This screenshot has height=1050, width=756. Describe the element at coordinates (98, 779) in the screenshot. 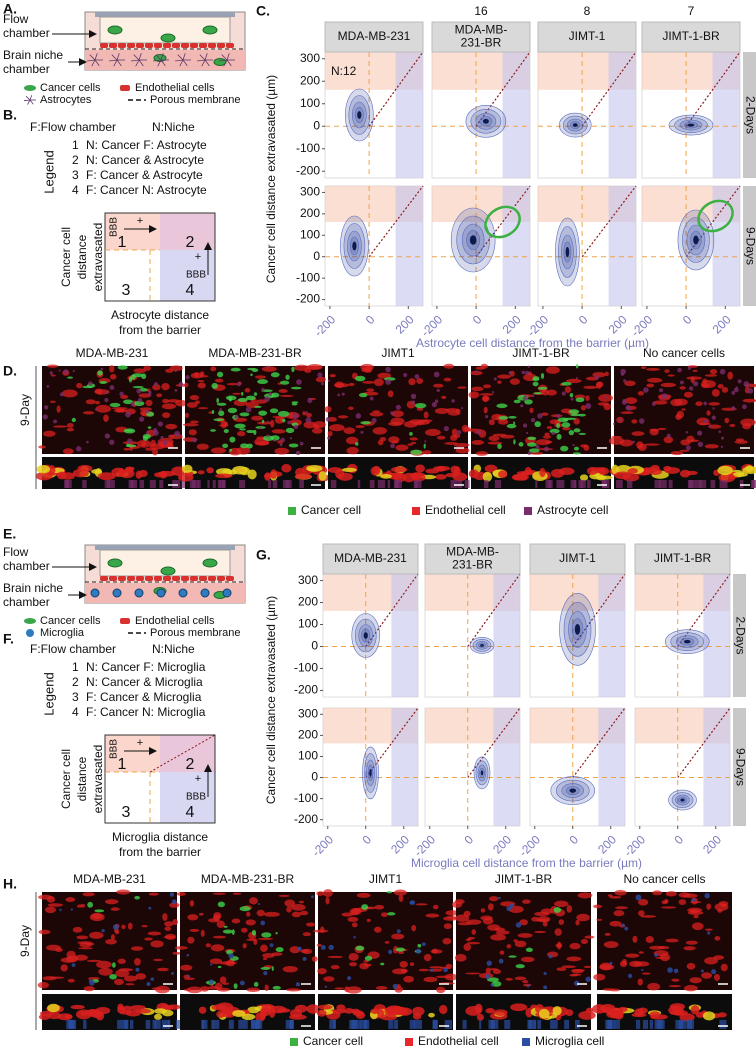

I see `axis-label: extravasated` at that location.